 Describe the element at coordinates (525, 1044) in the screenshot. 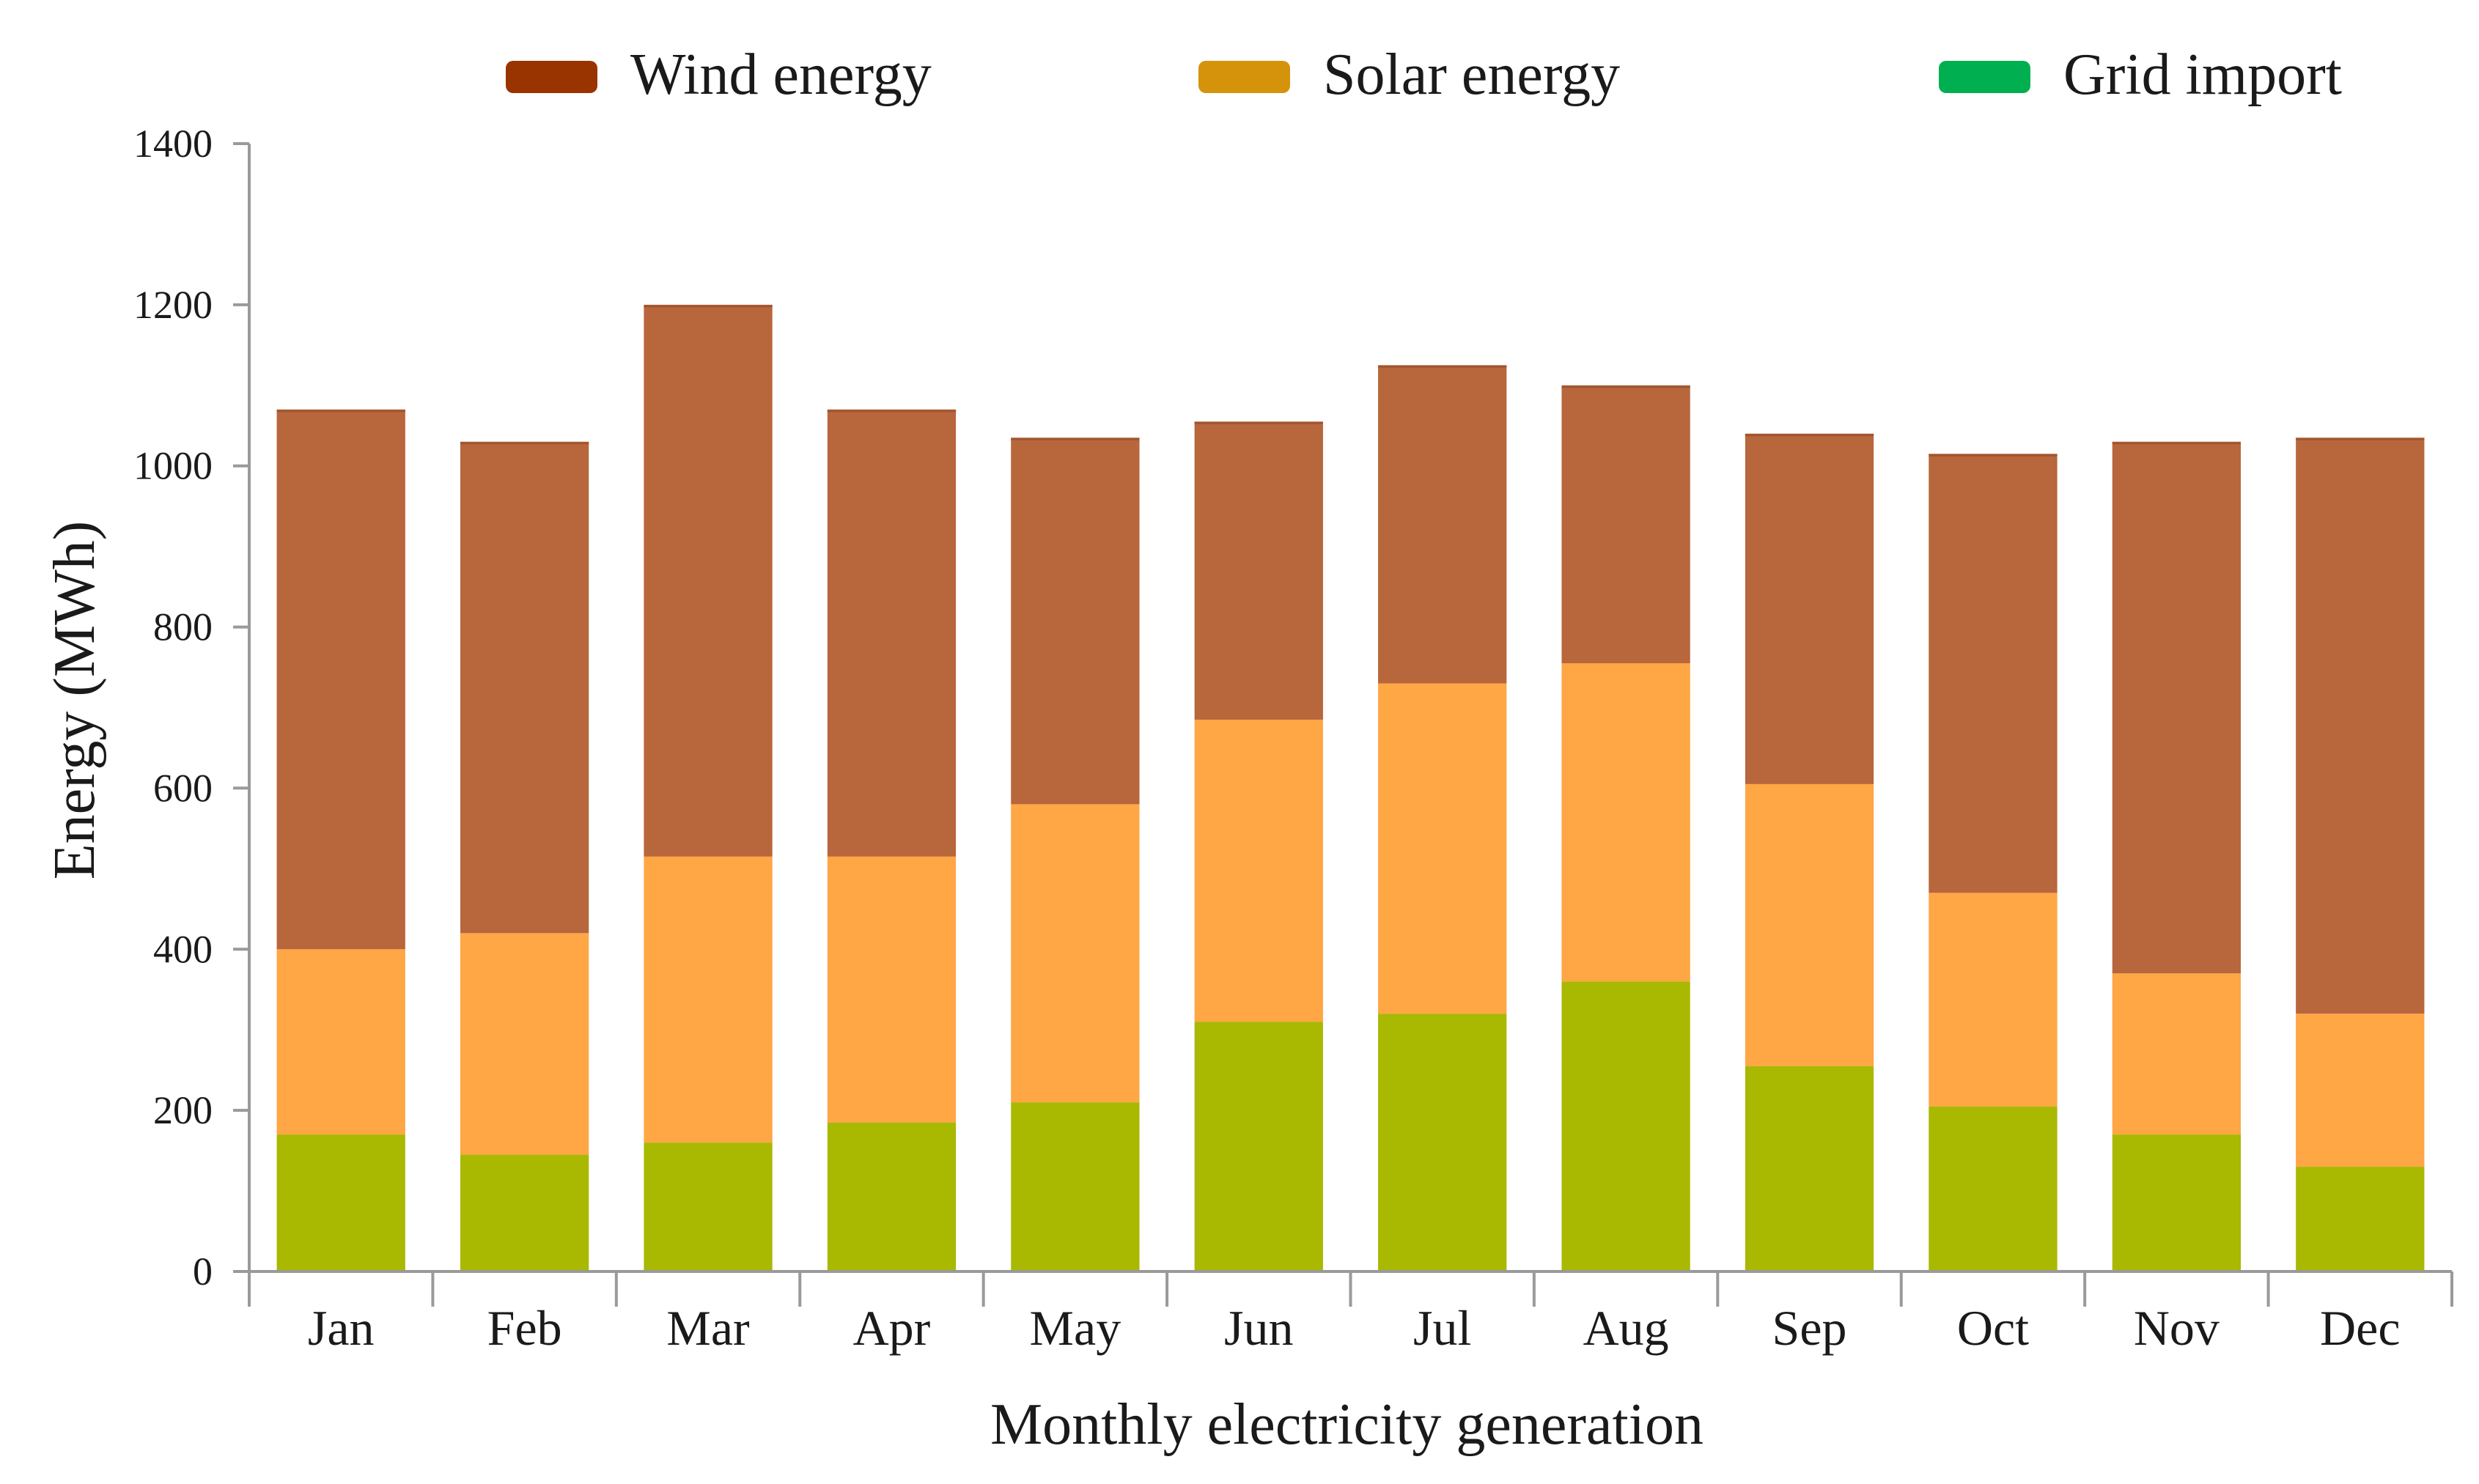

I see `bar-solar-energy-feb` at that location.